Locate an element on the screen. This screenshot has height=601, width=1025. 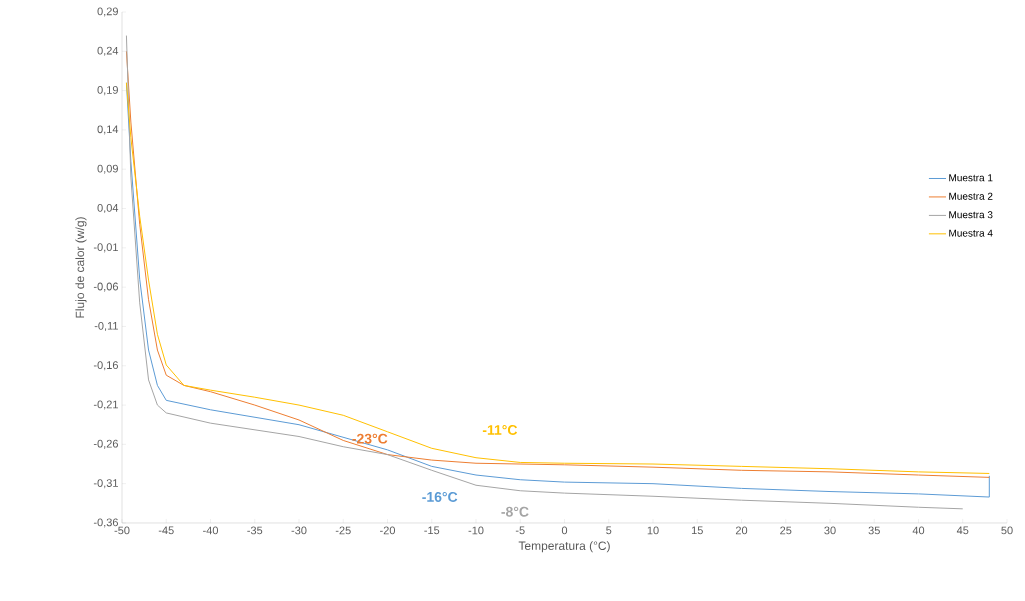
y-tick-label: 0,04 is located at coordinates (108, 208).